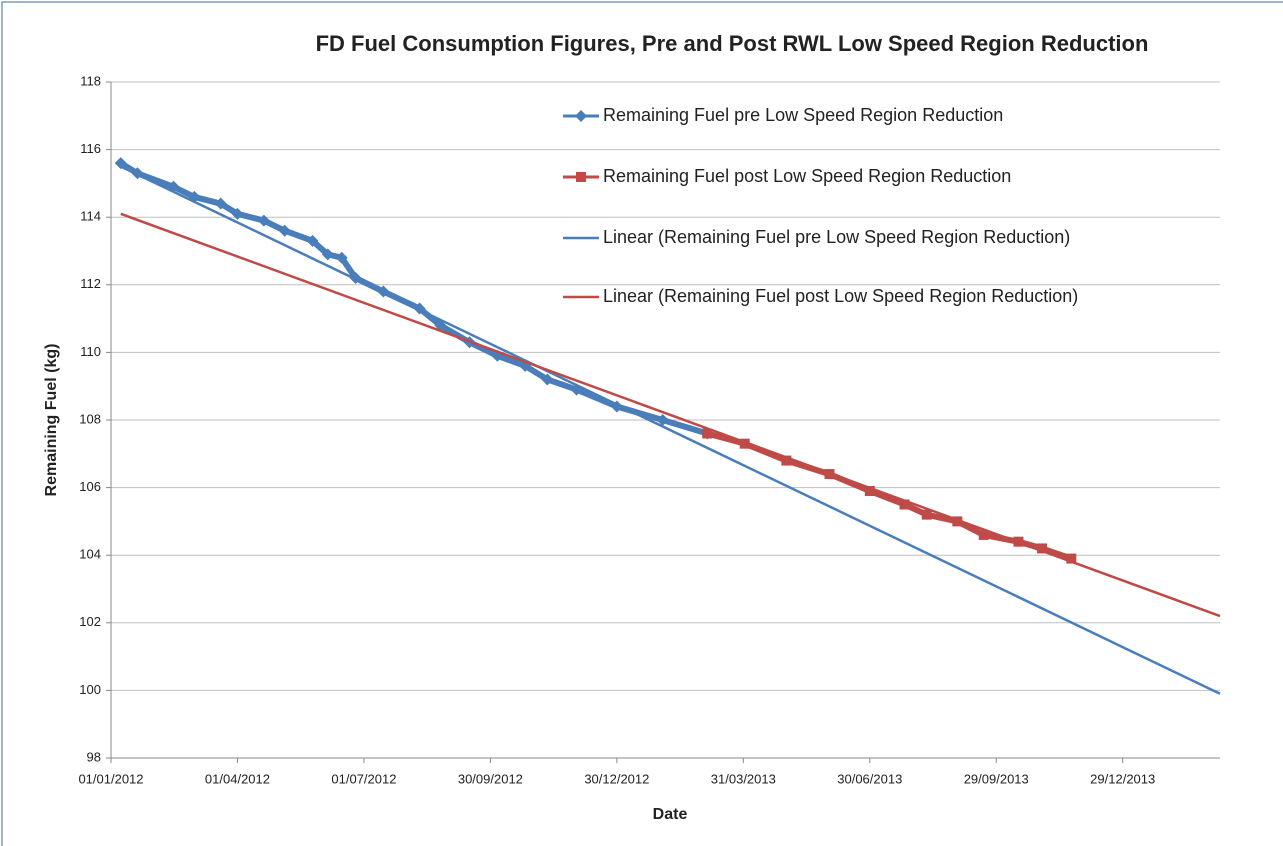 The height and width of the screenshot is (846, 1283). What do you see at coordinates (670, 814) in the screenshot?
I see `x-axis-title: Date` at bounding box center [670, 814].